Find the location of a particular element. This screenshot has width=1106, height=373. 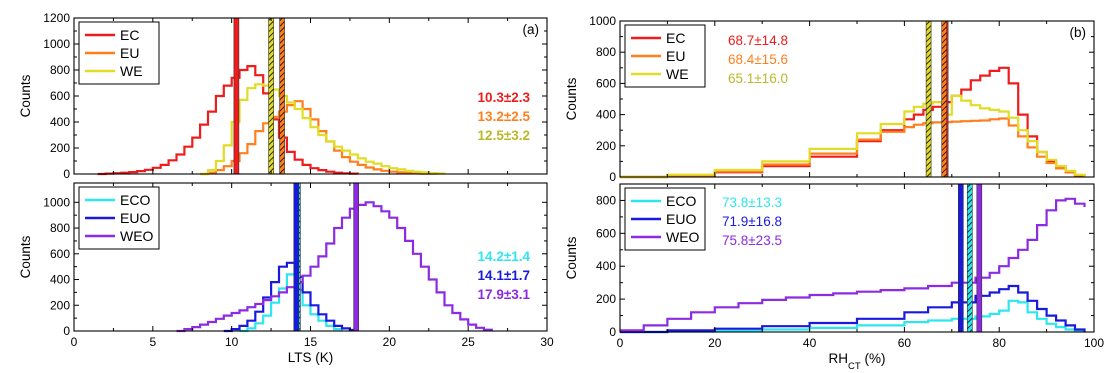

x-tick-label: 30 is located at coordinates (547, 342).